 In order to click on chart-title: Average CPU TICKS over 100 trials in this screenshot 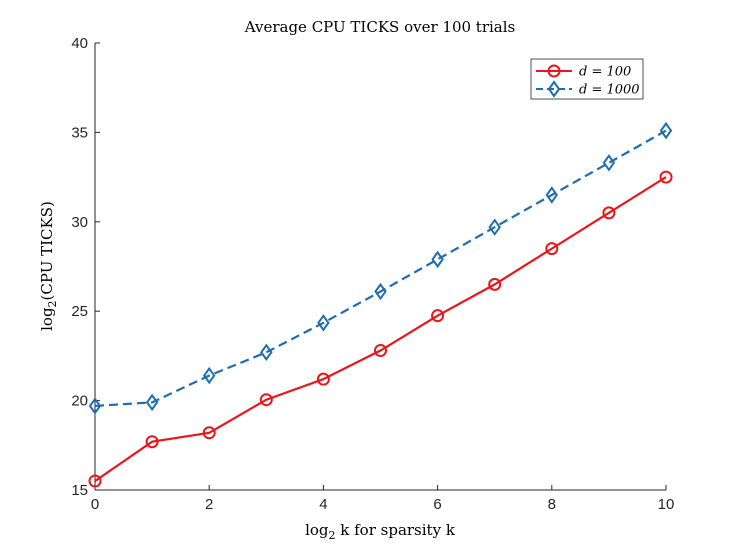, I will do `click(379, 27)`.